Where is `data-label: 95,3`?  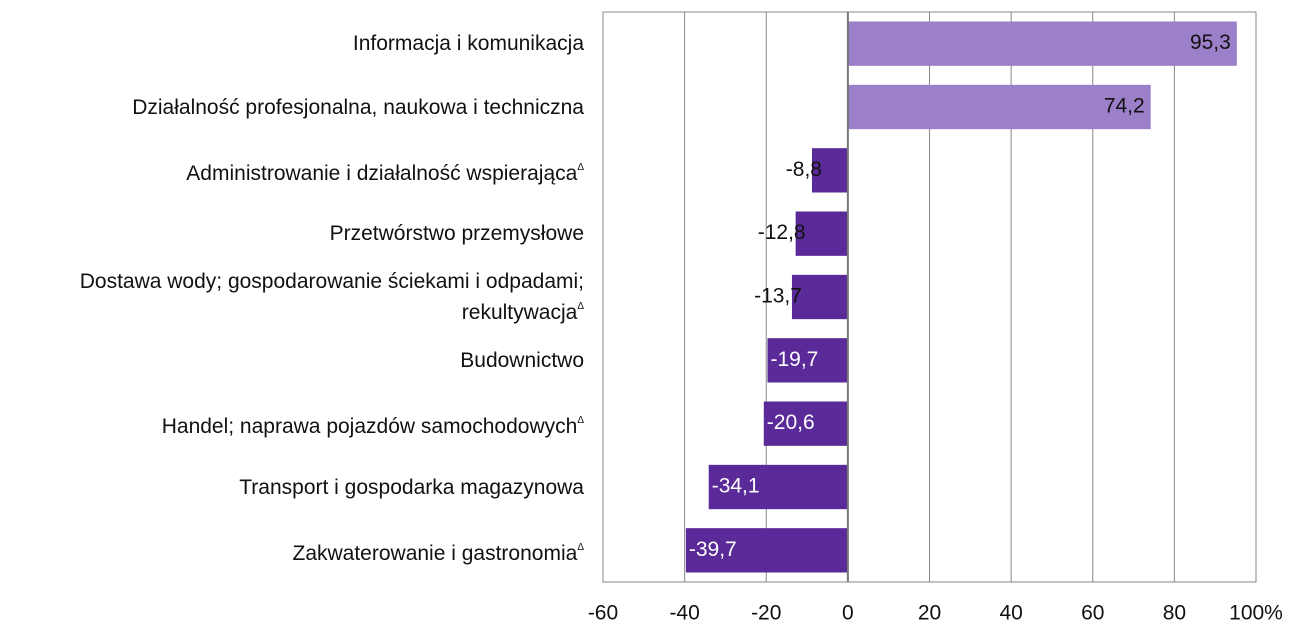
data-label: 95,3 is located at coordinates (1210, 42).